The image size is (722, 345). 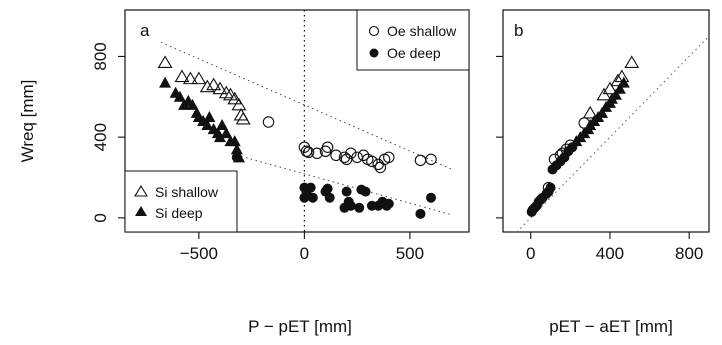 I want to click on panel-a-x-axis-title: P − pET [mm], so click(x=300, y=326).